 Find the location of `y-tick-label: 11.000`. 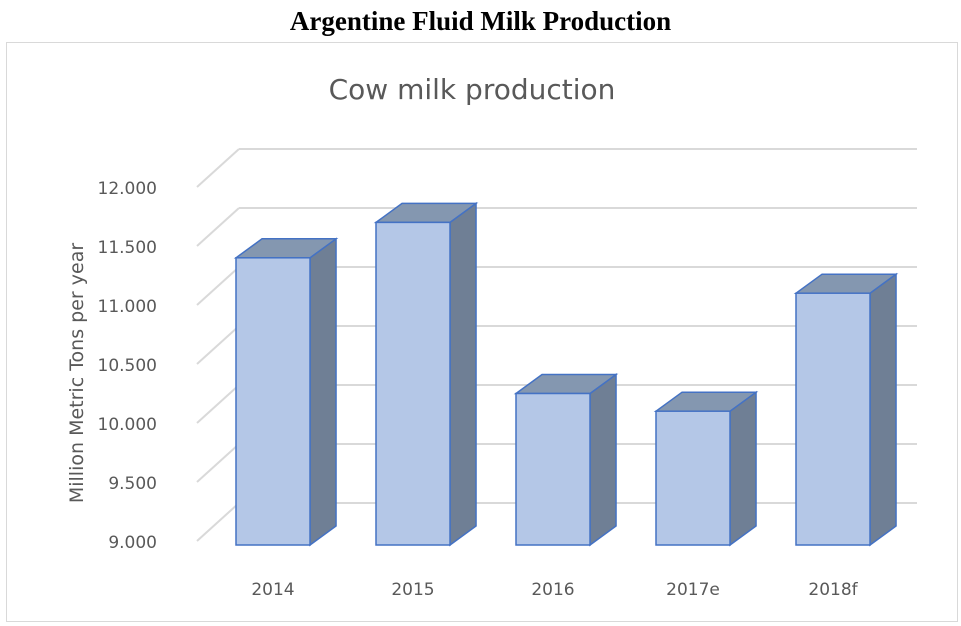

y-tick-label: 11.000 is located at coordinates (127, 307).